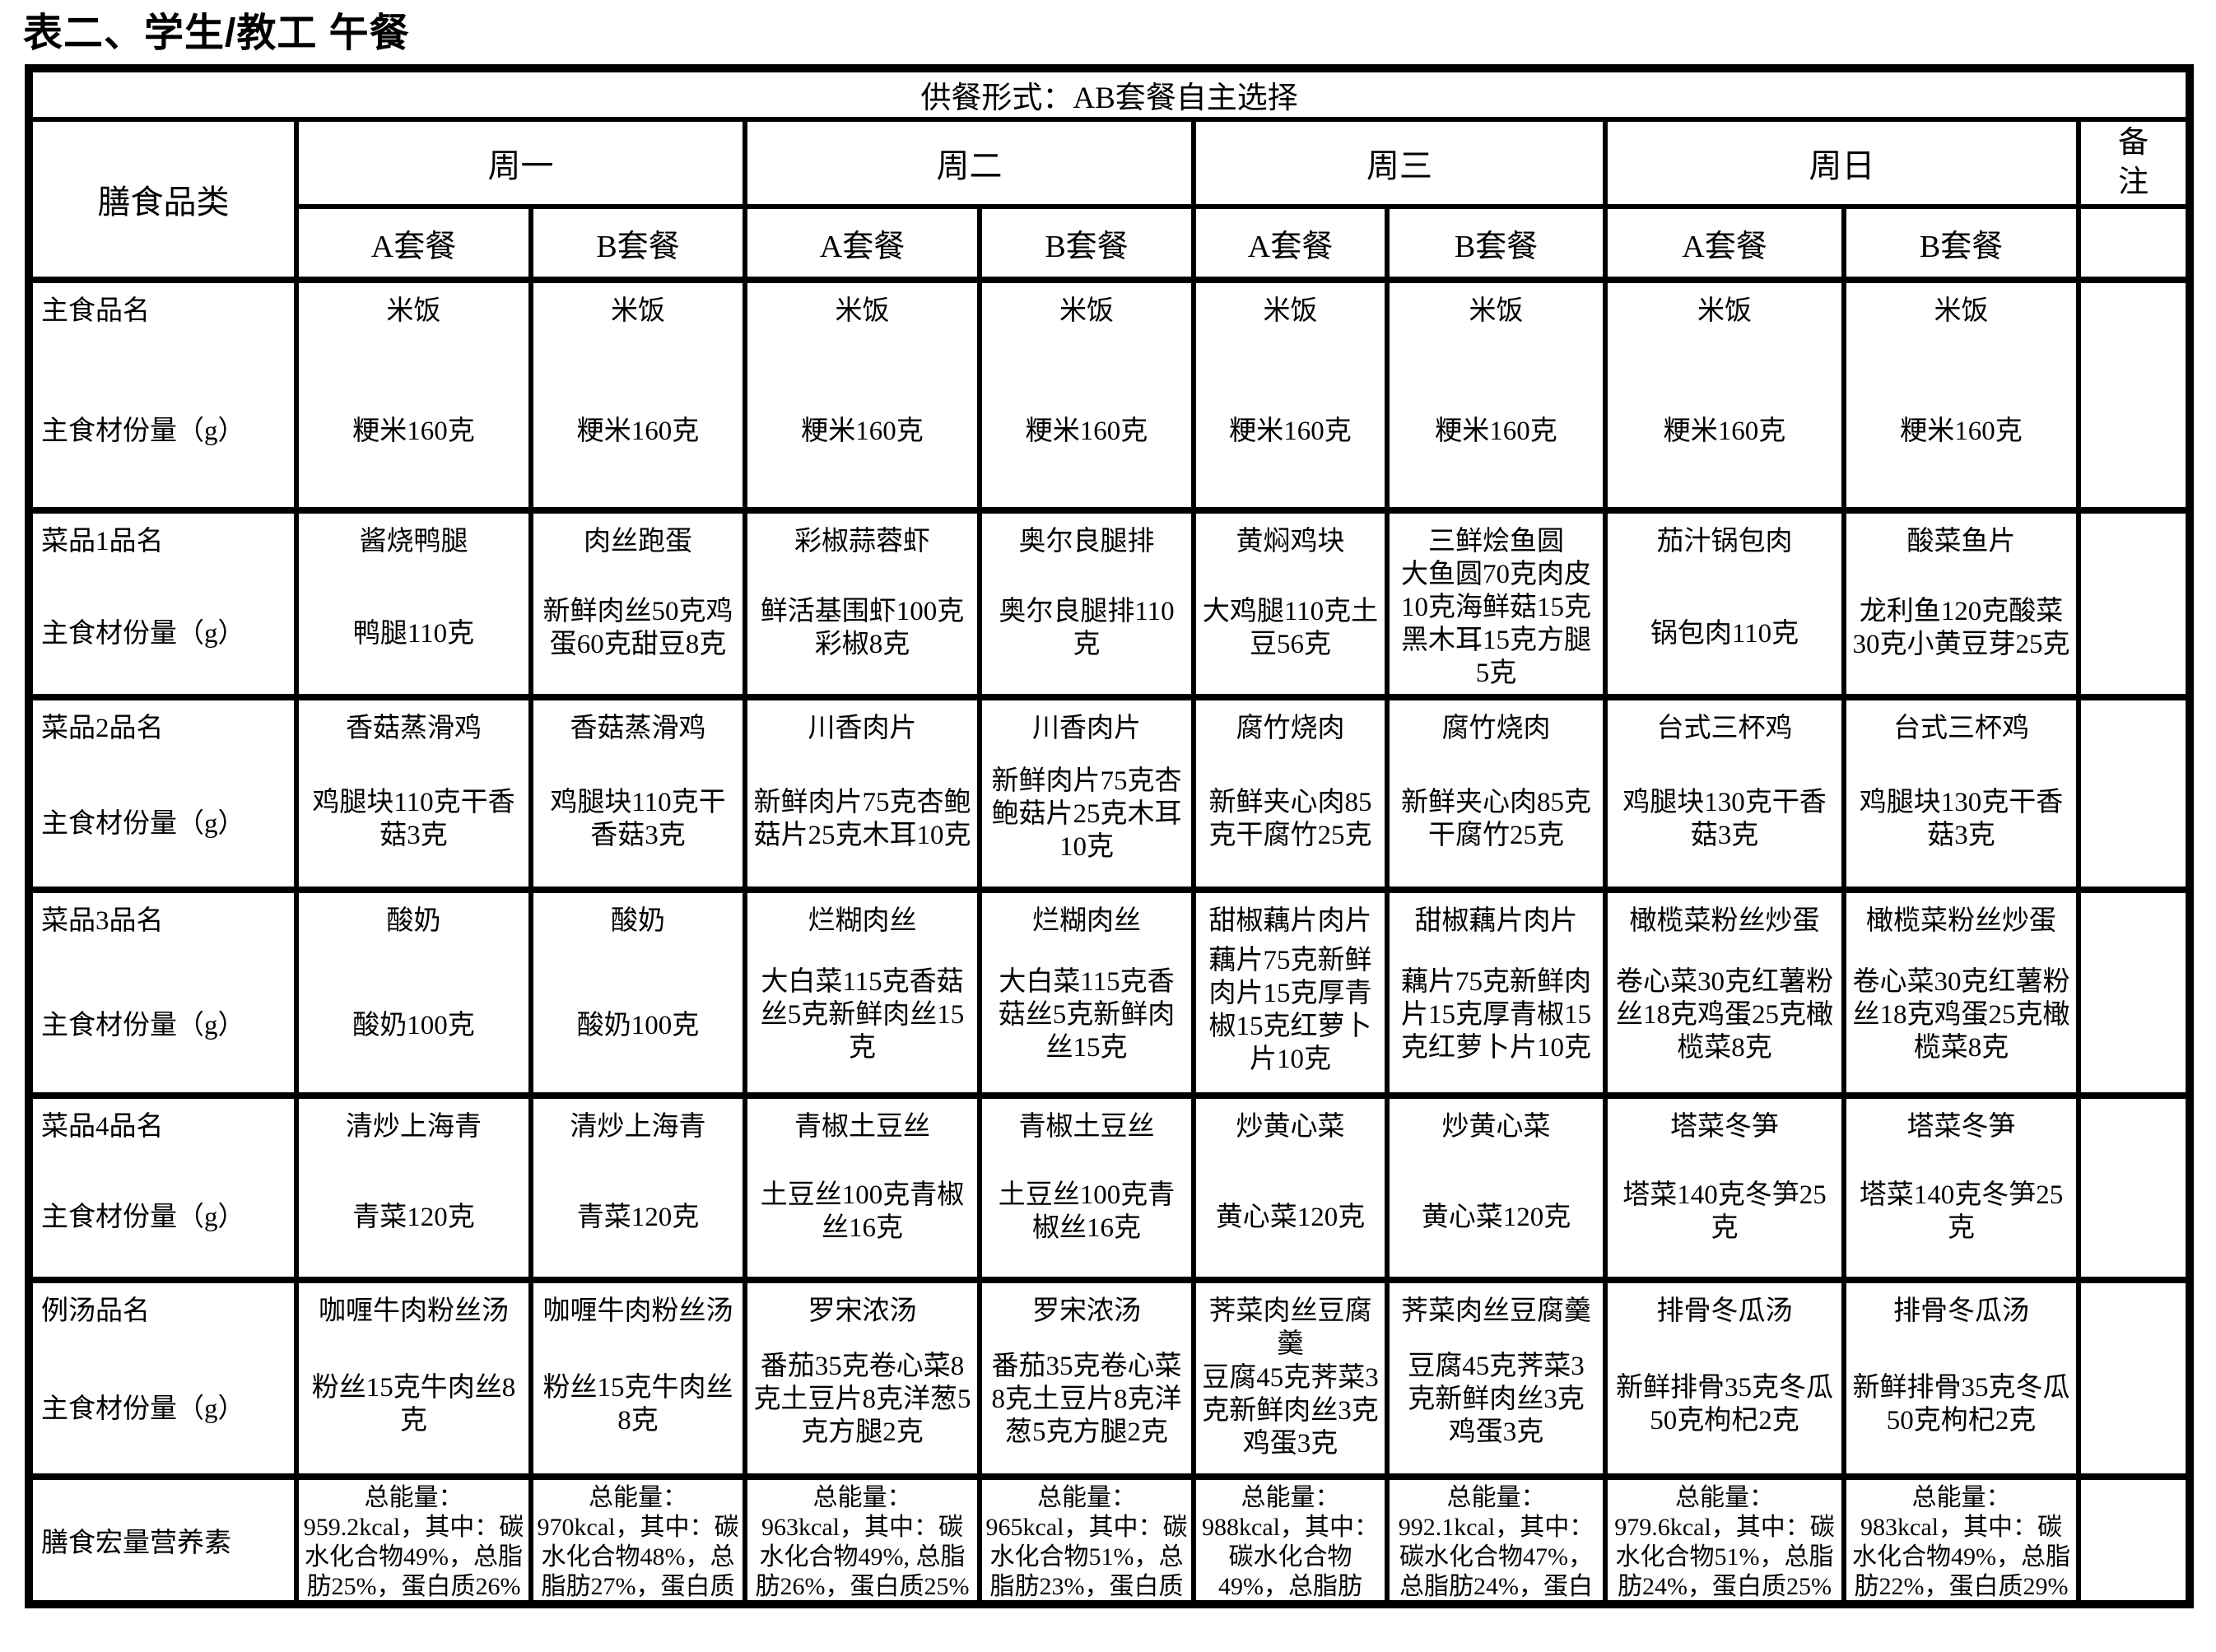 Image resolution: width=2216 pixels, height=1652 pixels. Describe the element at coordinates (102, 728) in the screenshot. I see `row-label: 菜品2品名` at that location.